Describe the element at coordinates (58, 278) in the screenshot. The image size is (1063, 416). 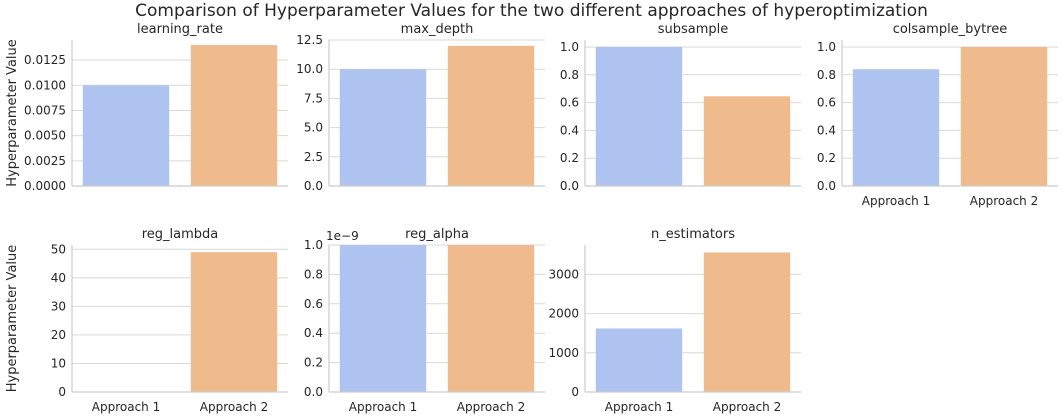
I see `y-tick-label: 40` at that location.